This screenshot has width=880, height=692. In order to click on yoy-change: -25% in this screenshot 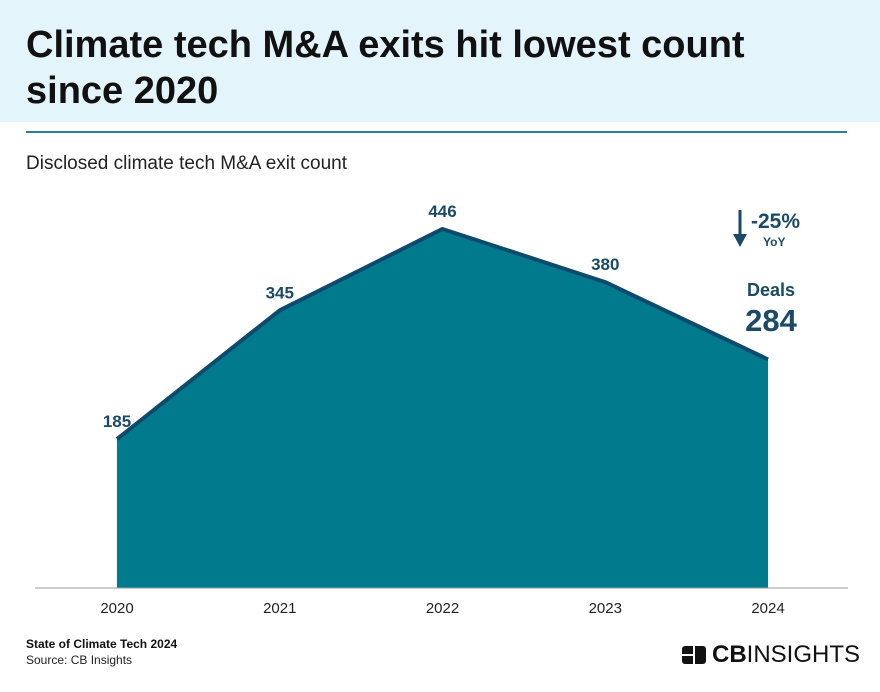, I will do `click(775, 221)`.